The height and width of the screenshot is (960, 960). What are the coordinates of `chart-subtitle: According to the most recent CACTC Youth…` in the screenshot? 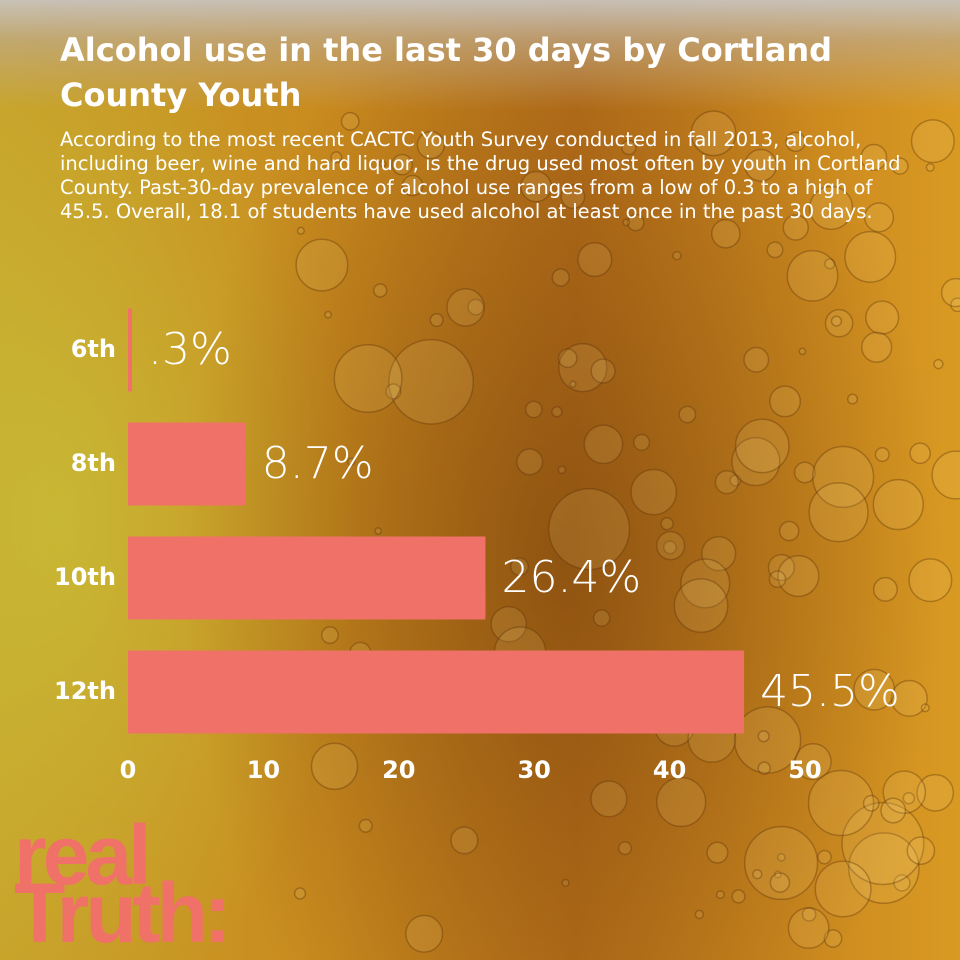 It's located at (480, 175).